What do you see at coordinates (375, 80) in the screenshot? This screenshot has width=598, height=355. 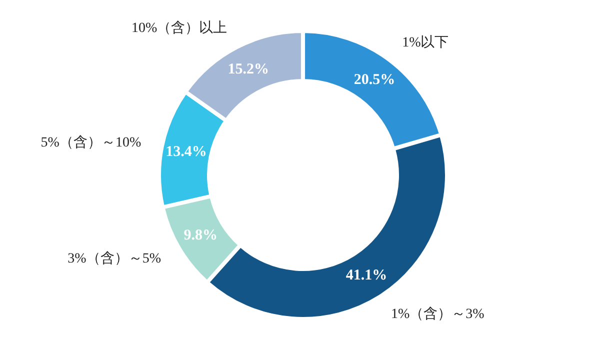 I see `data-label: 20.5%` at bounding box center [375, 80].